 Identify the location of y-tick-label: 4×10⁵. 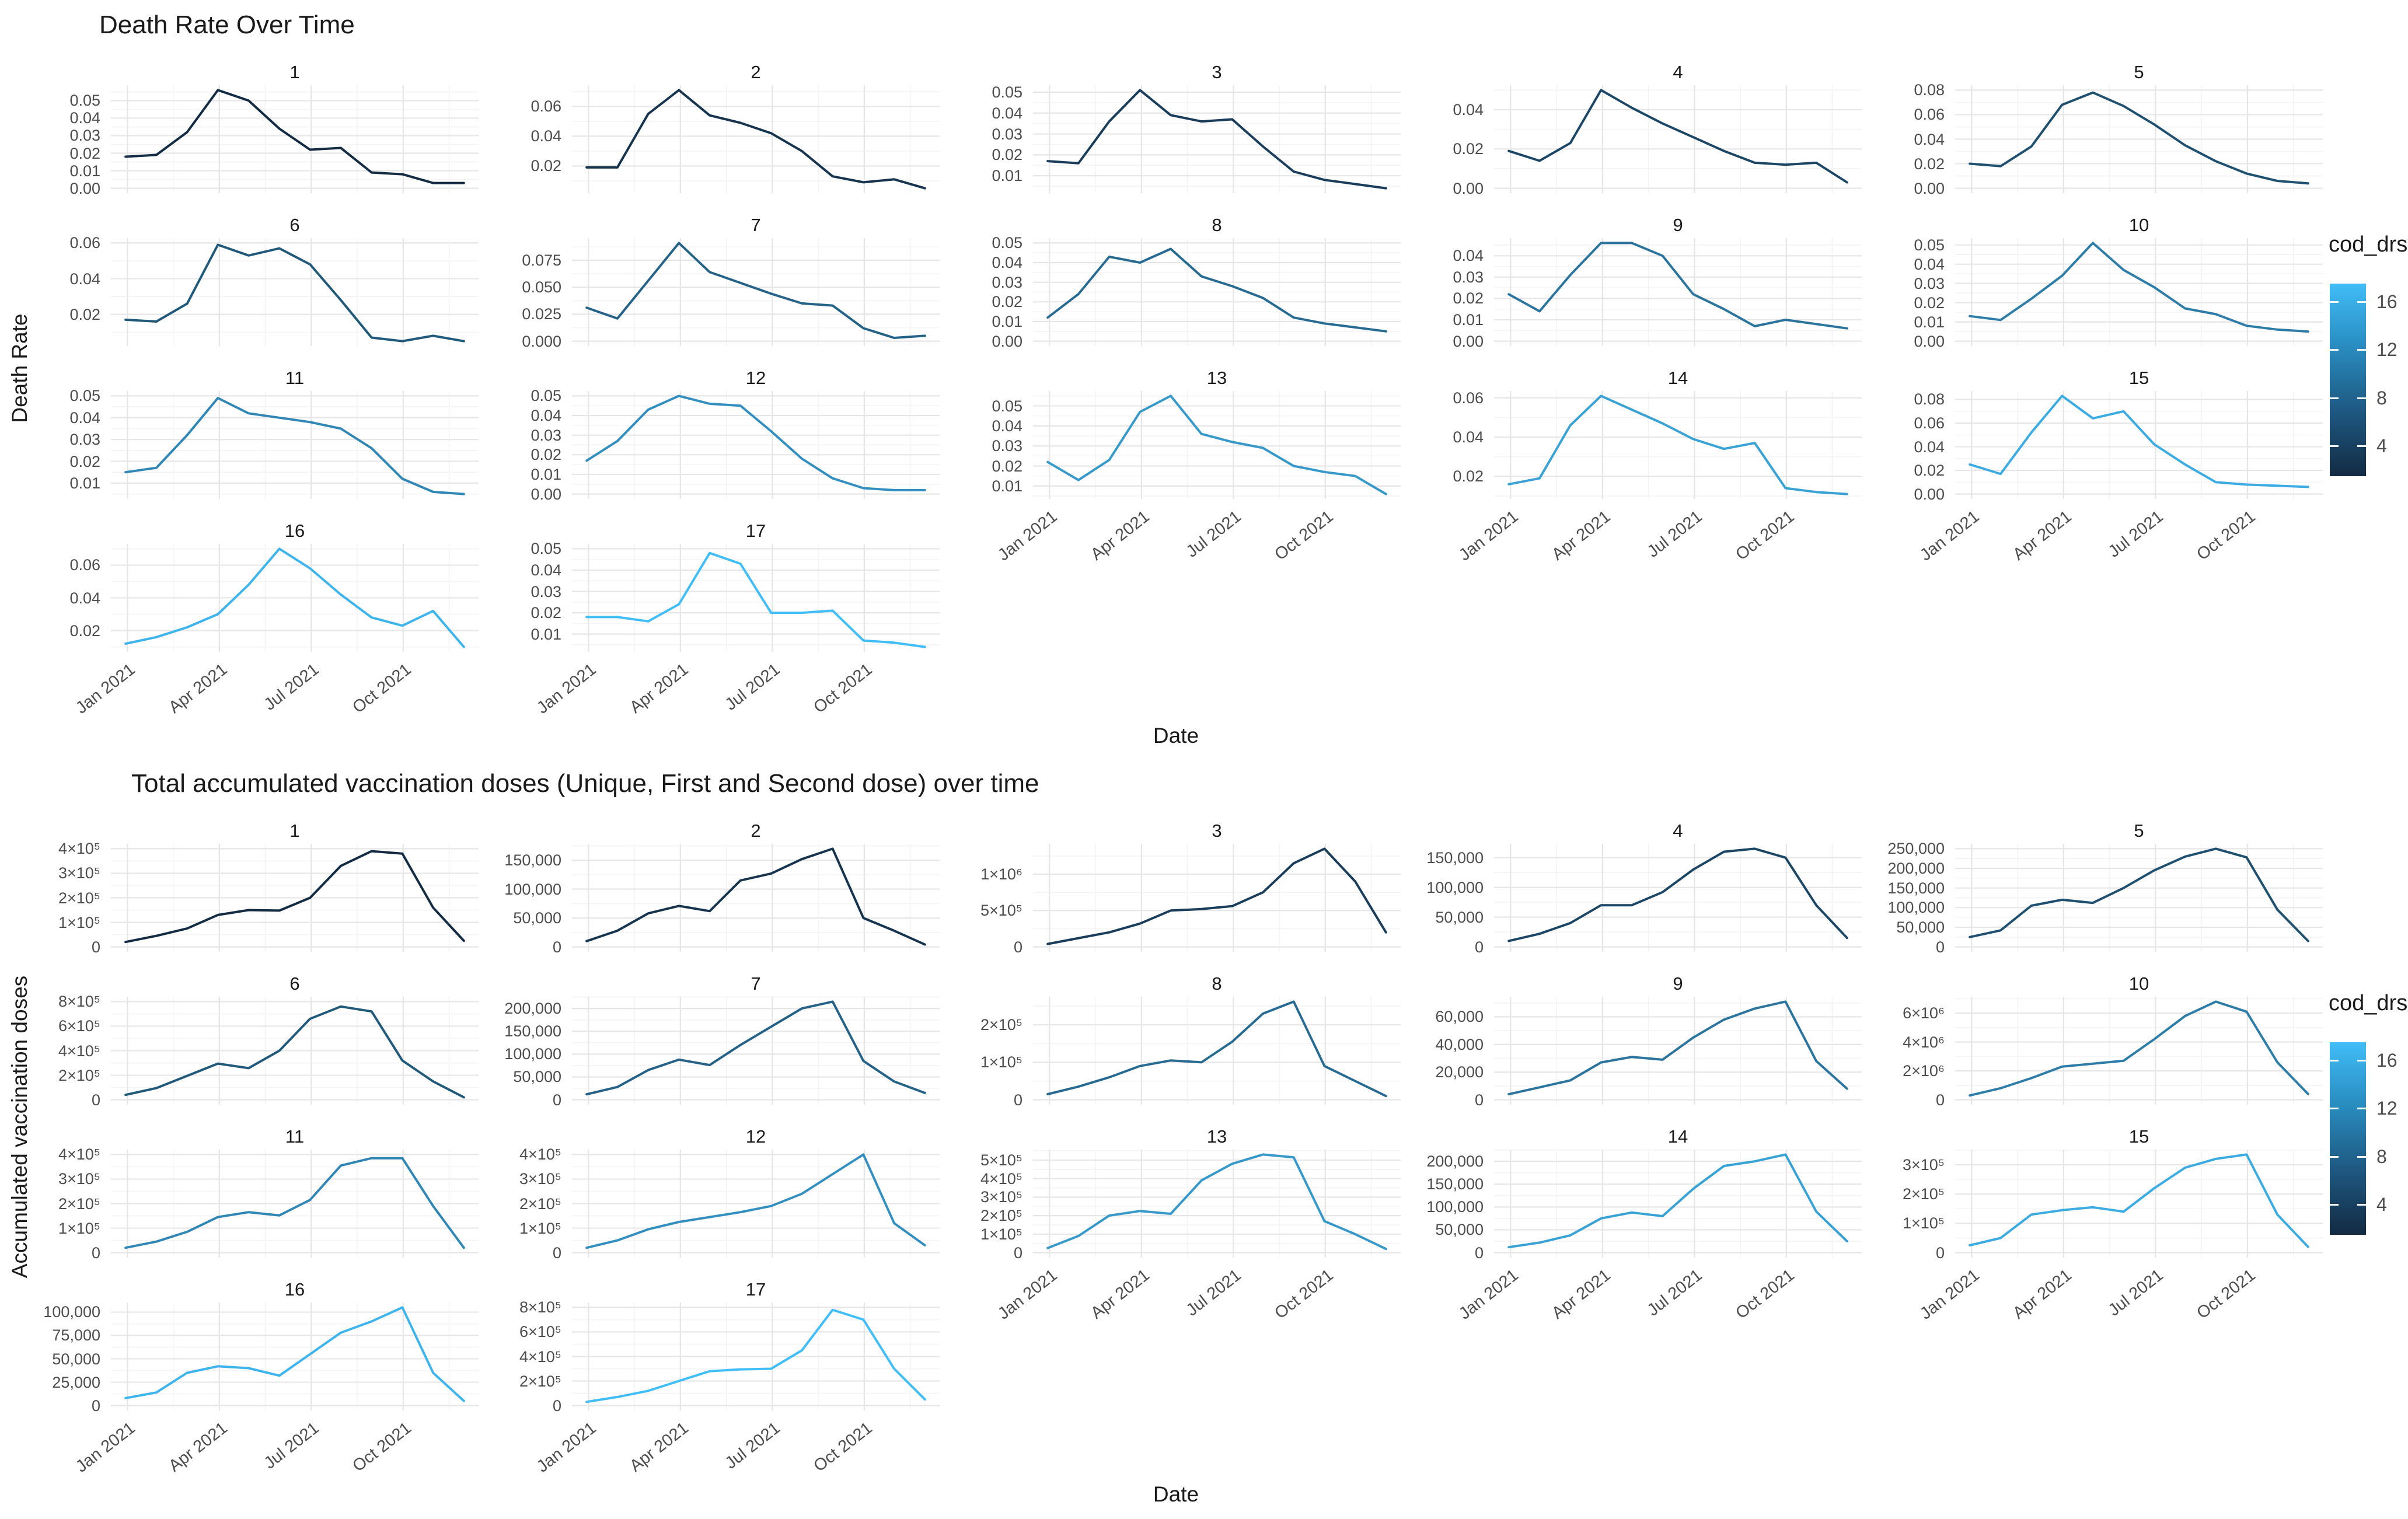
(79, 849).